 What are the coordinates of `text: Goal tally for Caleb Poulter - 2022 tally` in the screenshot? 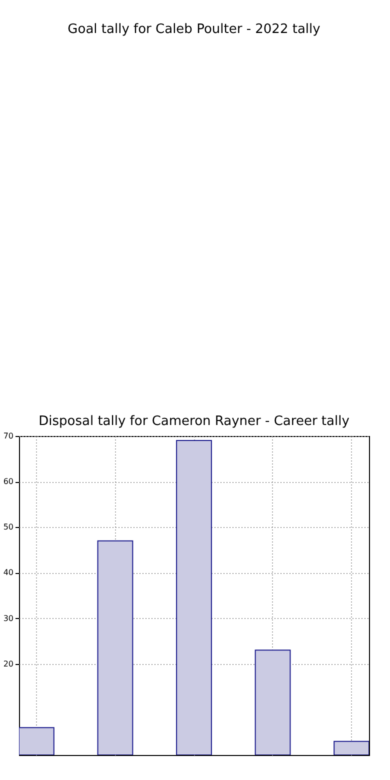 It's located at (194, 29).